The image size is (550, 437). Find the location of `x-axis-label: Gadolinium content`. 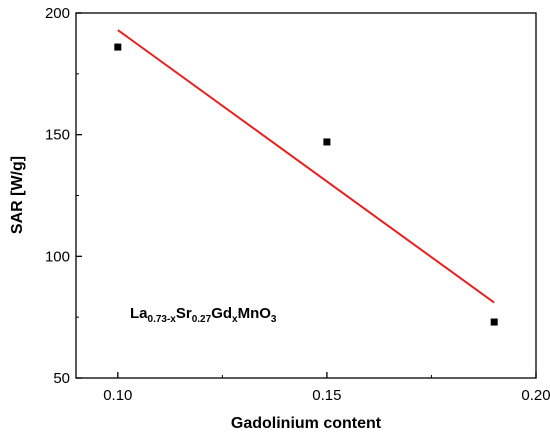

x-axis-label: Gadolinium content is located at coordinates (306, 423).